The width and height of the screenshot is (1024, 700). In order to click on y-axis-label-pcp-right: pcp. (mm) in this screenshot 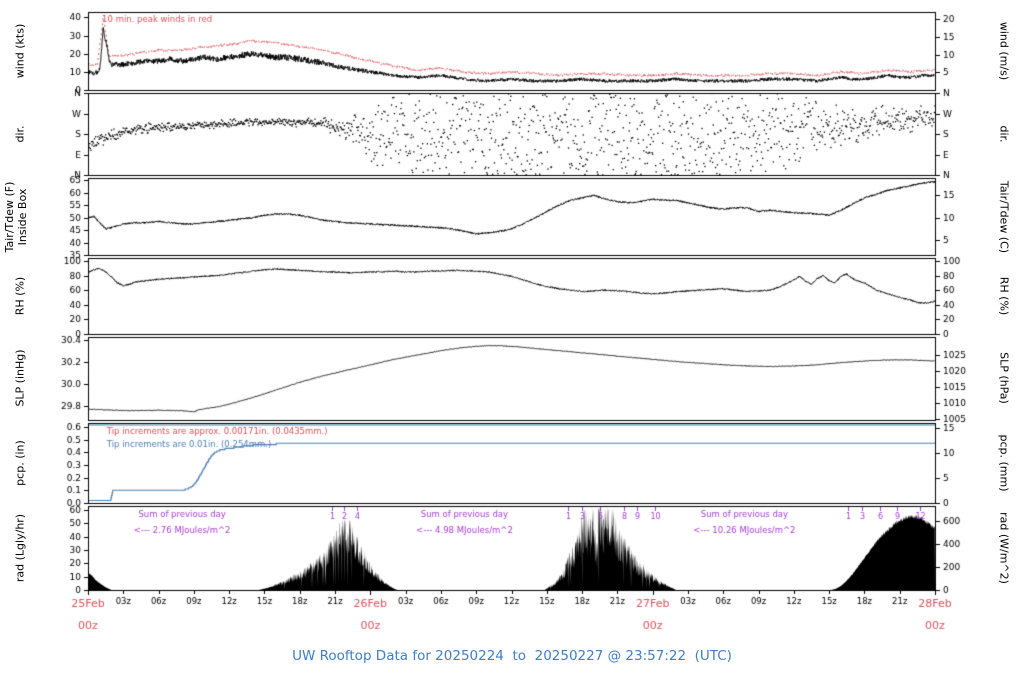, I will do `click(1004, 463)`.